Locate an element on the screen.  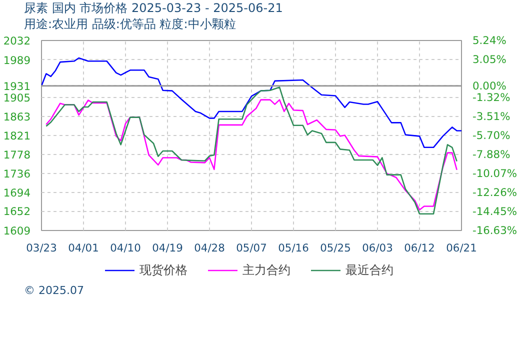
y-tick-label: 1931 is located at coordinates (17, 86).